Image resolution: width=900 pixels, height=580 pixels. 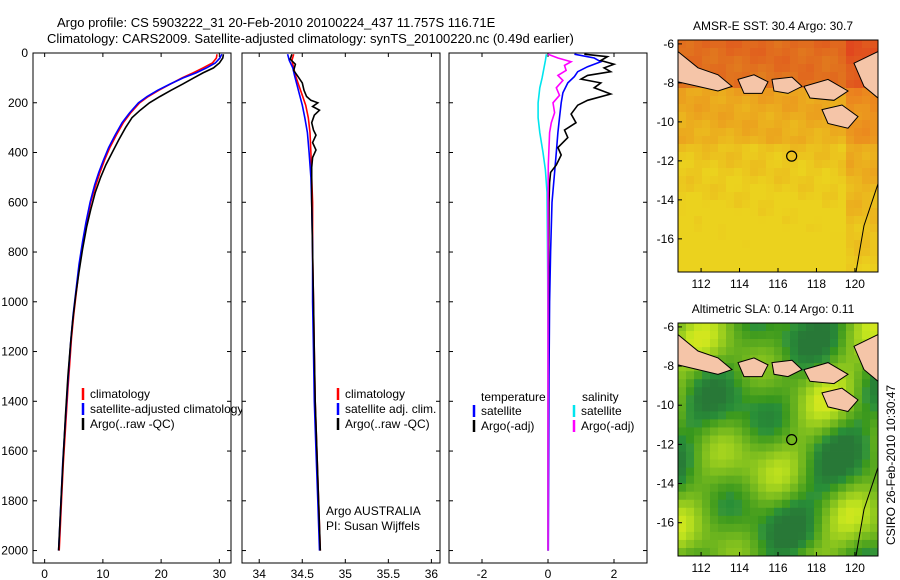 I want to click on sst-island, so click(x=840, y=116).